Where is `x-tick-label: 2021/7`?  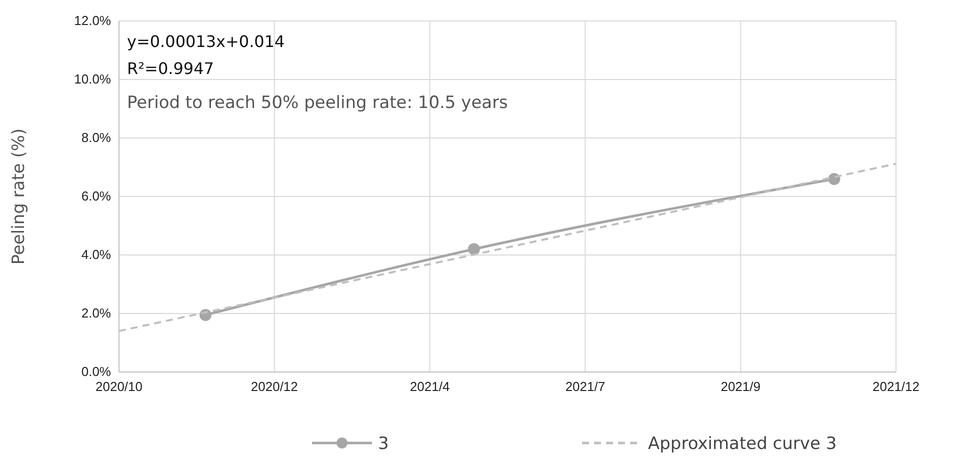
x-tick-label: 2021/7 is located at coordinates (585, 386).